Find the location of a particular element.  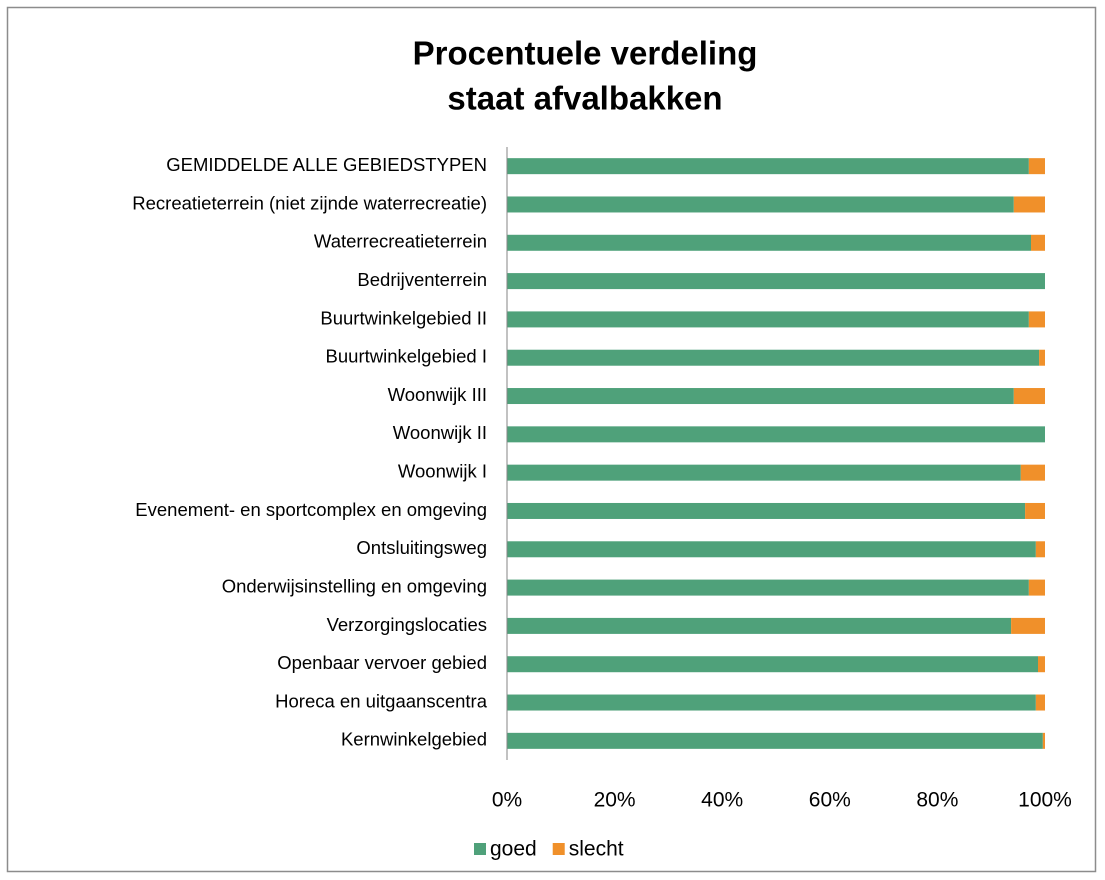

y-tick-label: Waterrecreatieterrein is located at coordinates (400, 241).